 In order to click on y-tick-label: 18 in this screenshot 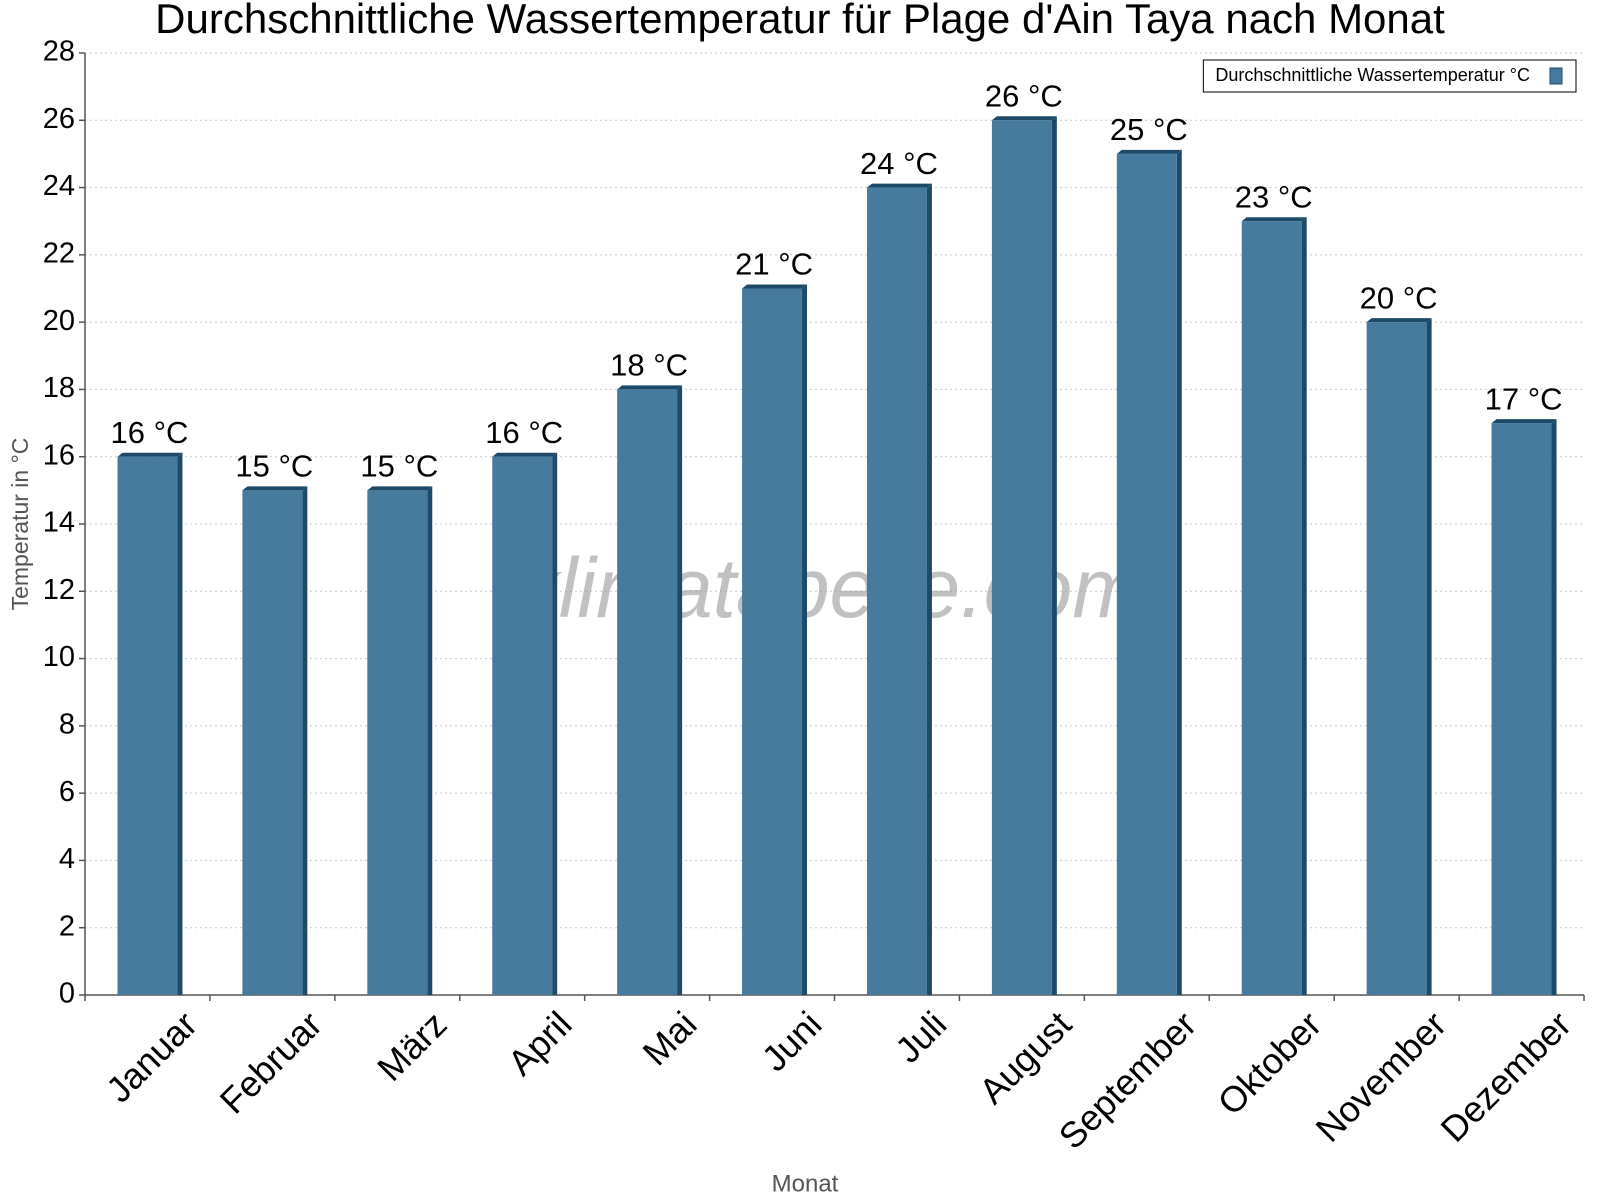, I will do `click(59, 388)`.